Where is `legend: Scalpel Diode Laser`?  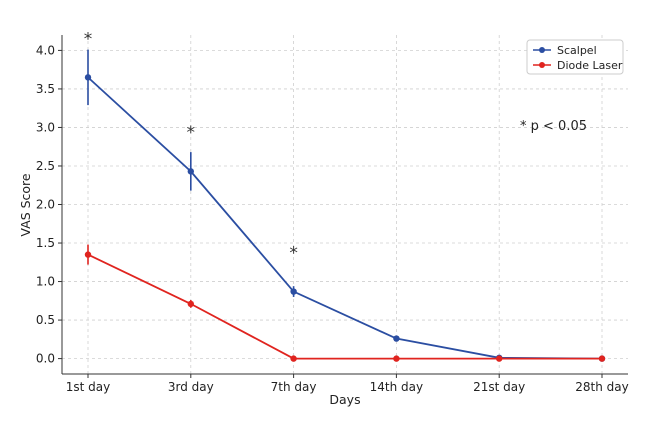
legend: Scalpel Diode Laser is located at coordinates (575, 57).